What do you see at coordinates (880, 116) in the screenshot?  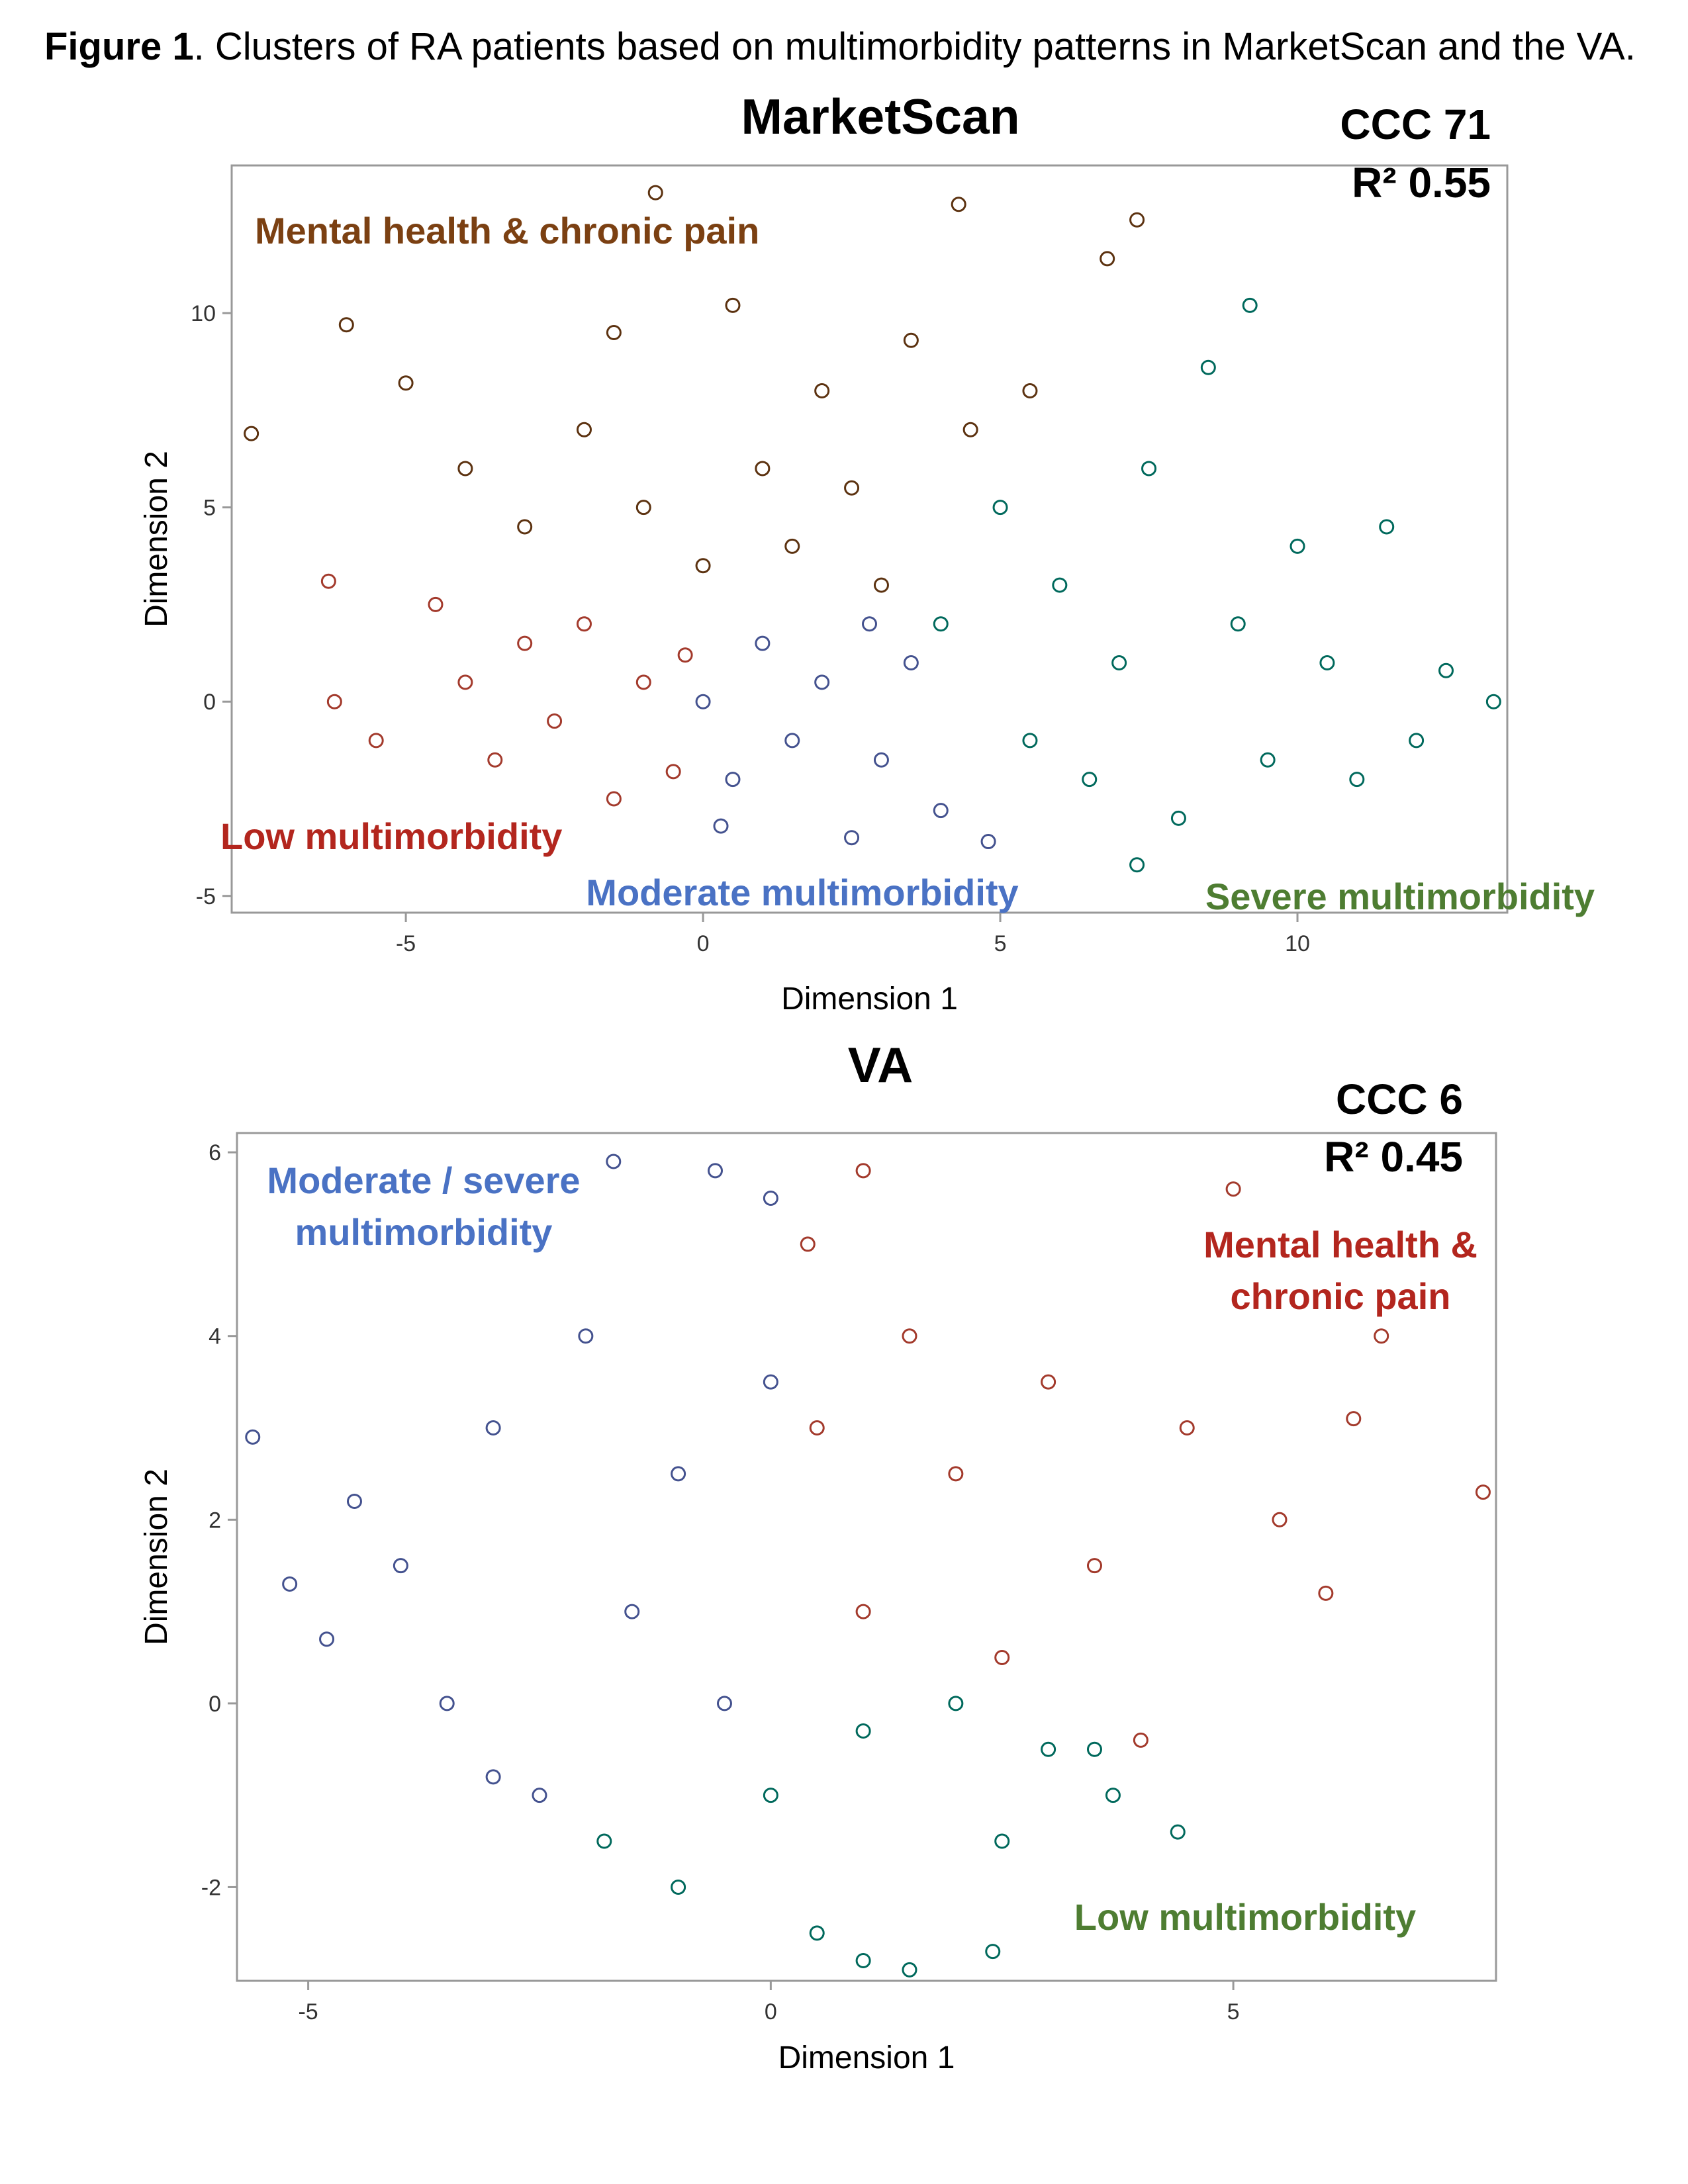 I see `chart-title: MarketScan` at bounding box center [880, 116].